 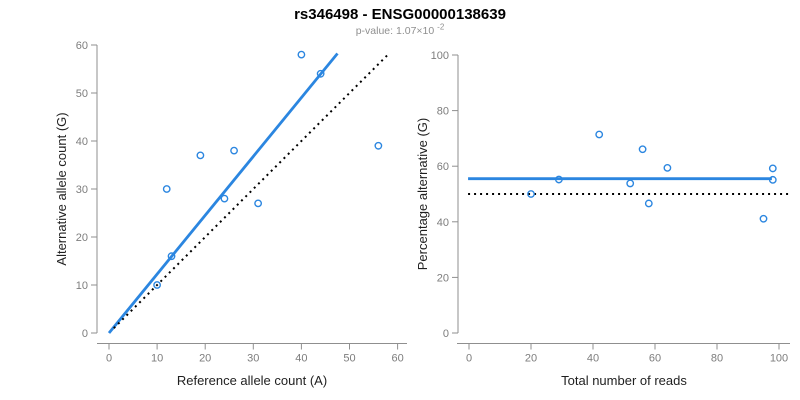 What do you see at coordinates (443, 112) in the screenshot?
I see `y-tick-label: 80` at bounding box center [443, 112].